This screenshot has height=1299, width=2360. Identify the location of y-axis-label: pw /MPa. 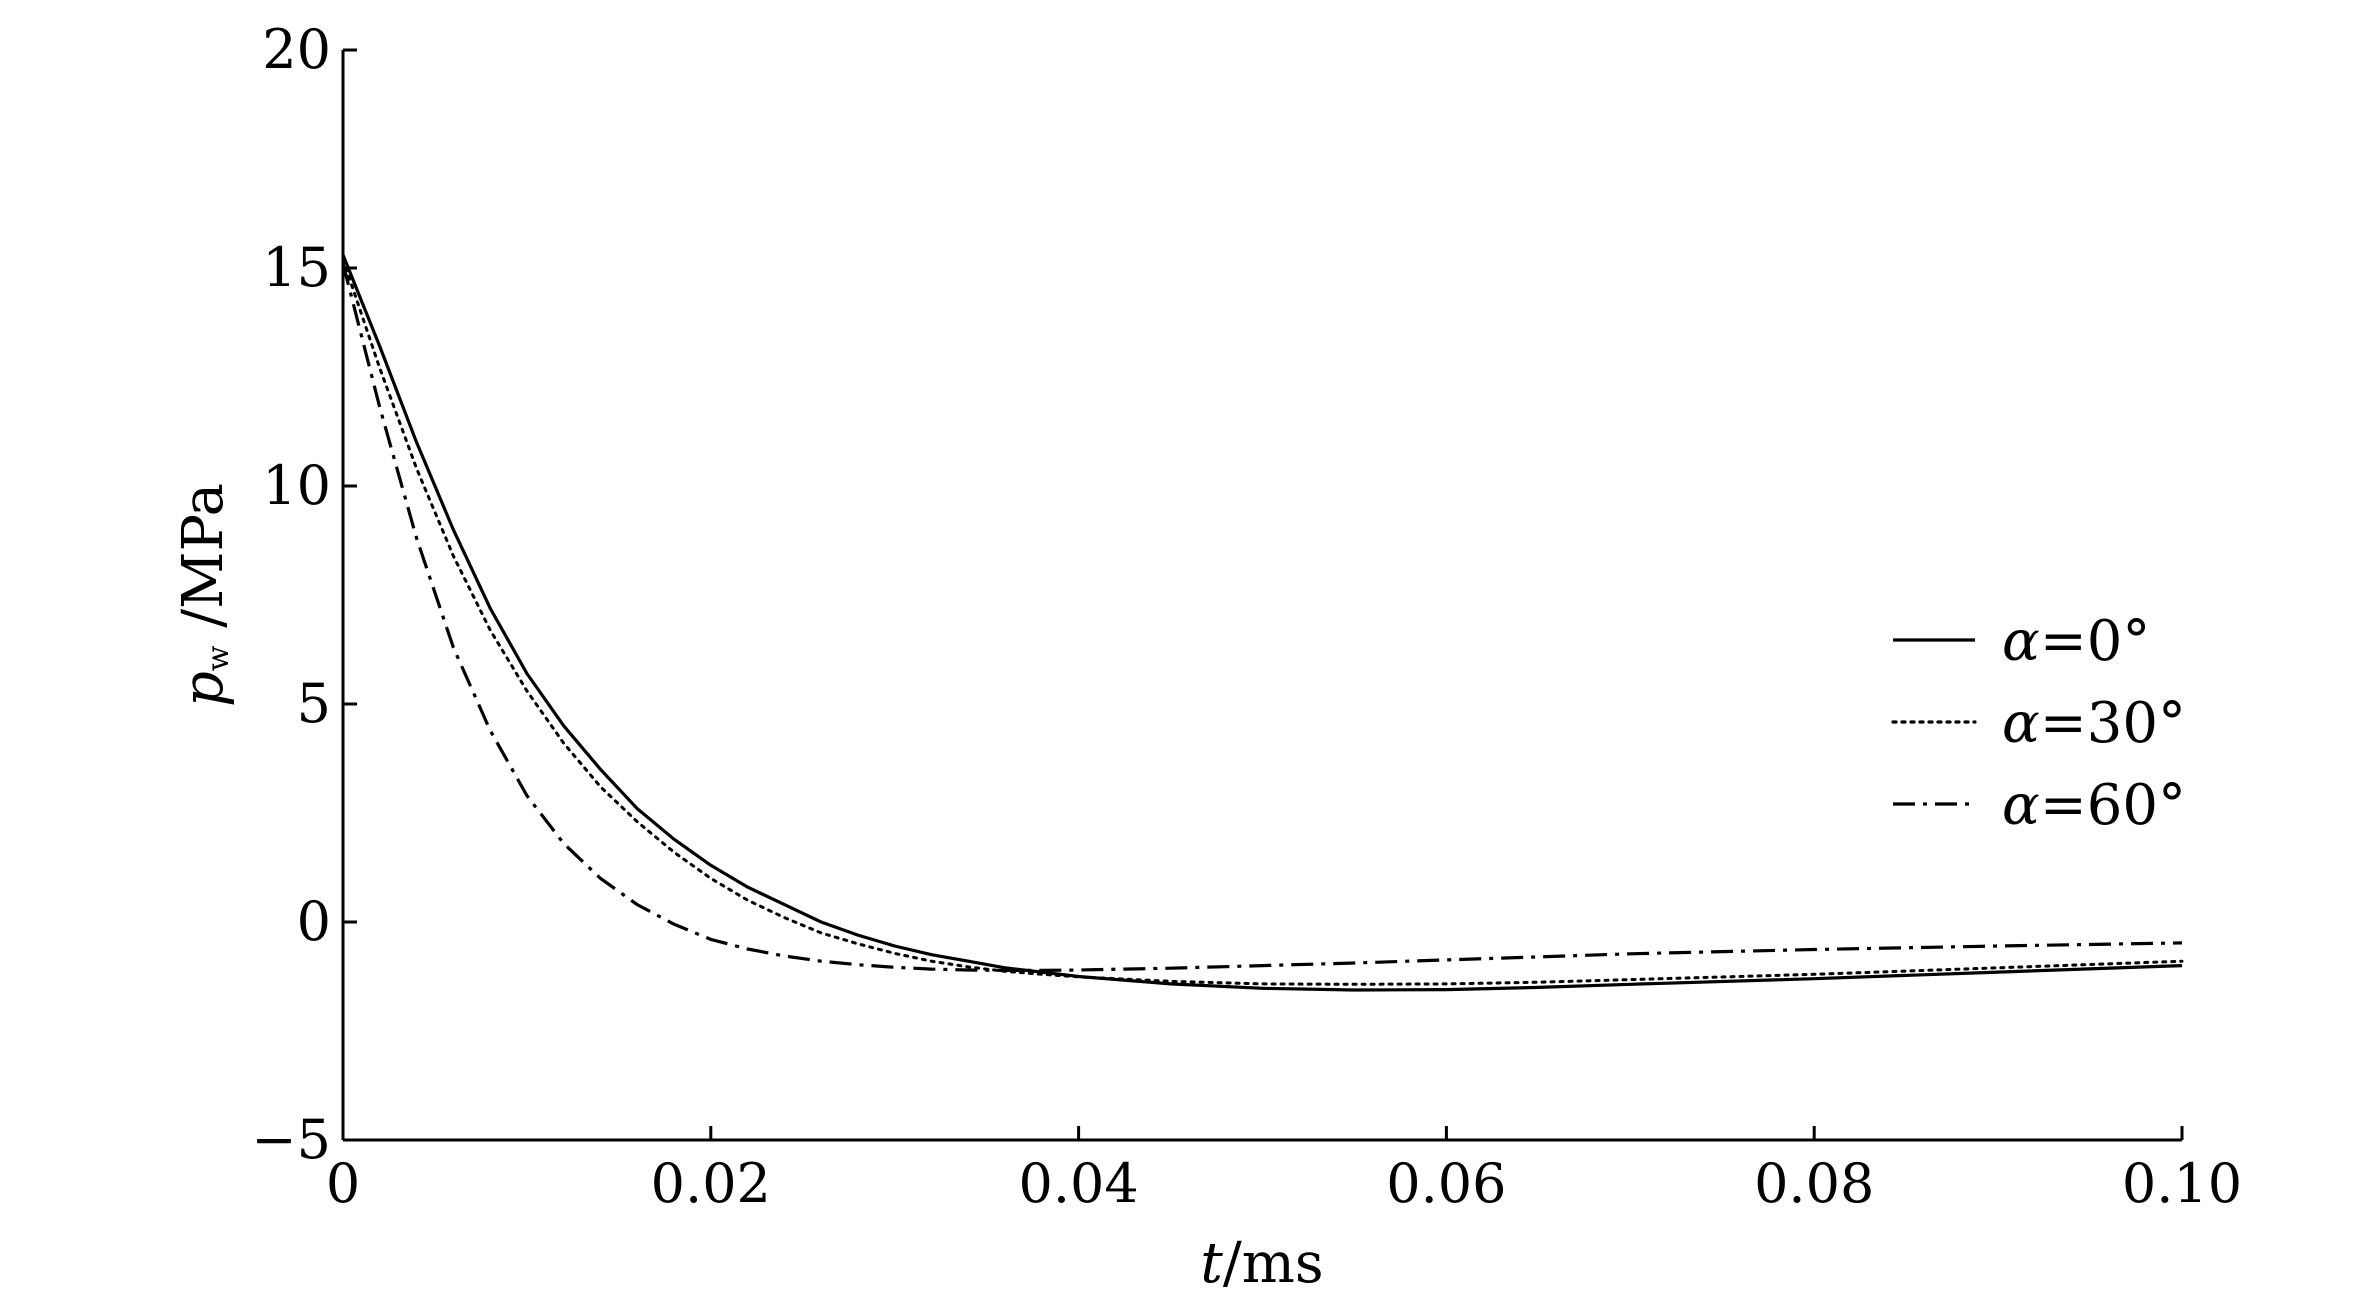
(203, 595).